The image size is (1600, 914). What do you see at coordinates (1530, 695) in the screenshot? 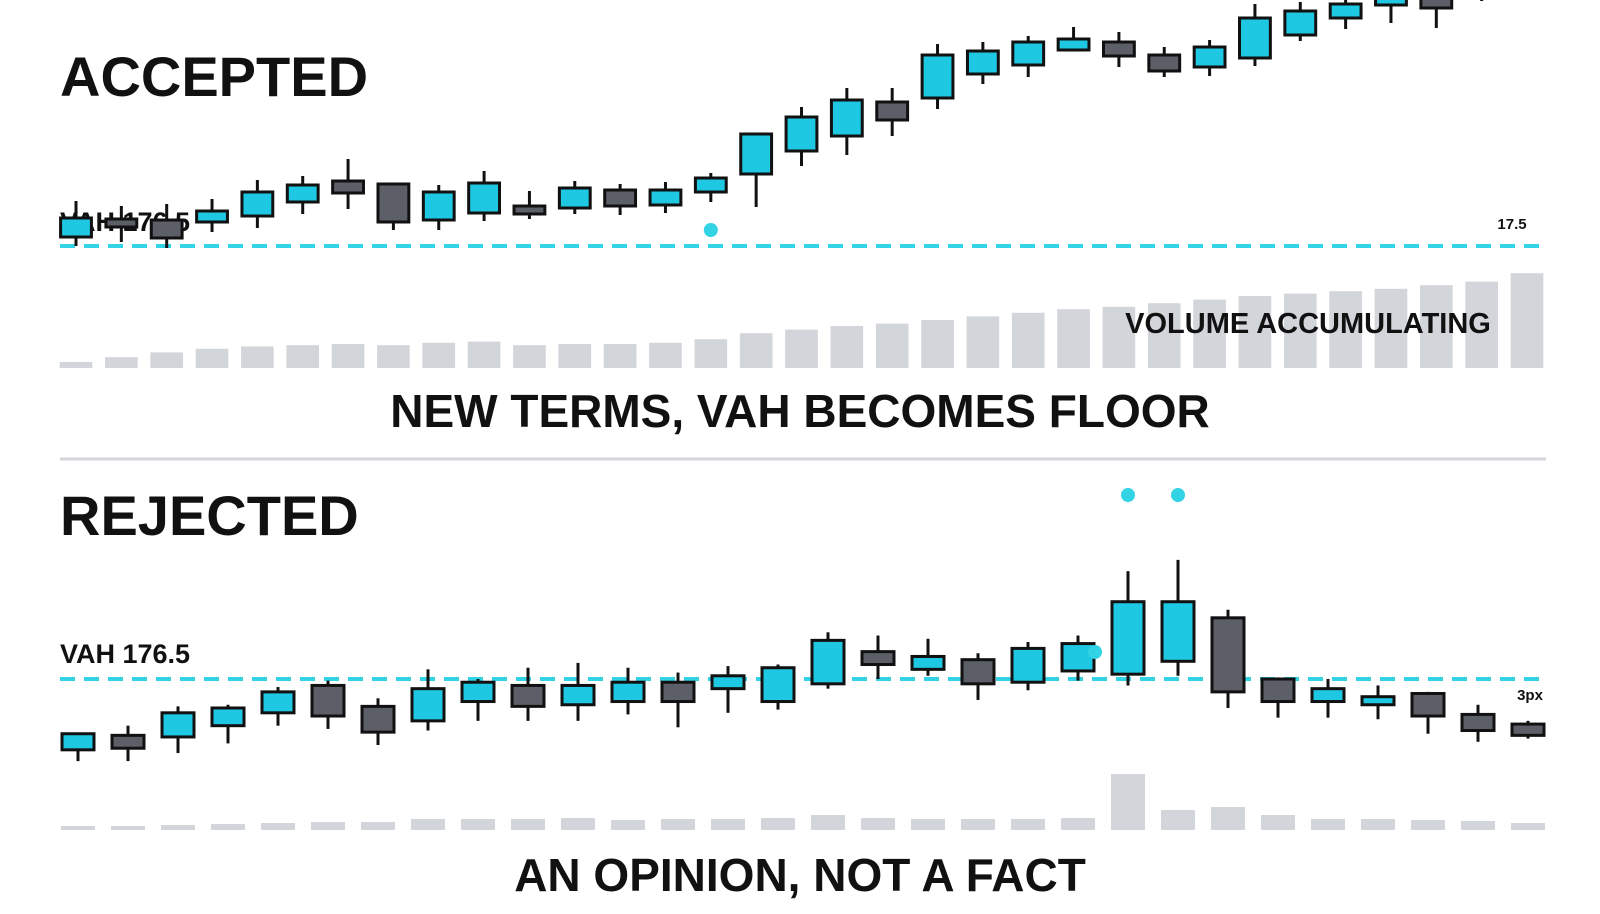
I see `annotation-value-rejected: 3px` at bounding box center [1530, 695].